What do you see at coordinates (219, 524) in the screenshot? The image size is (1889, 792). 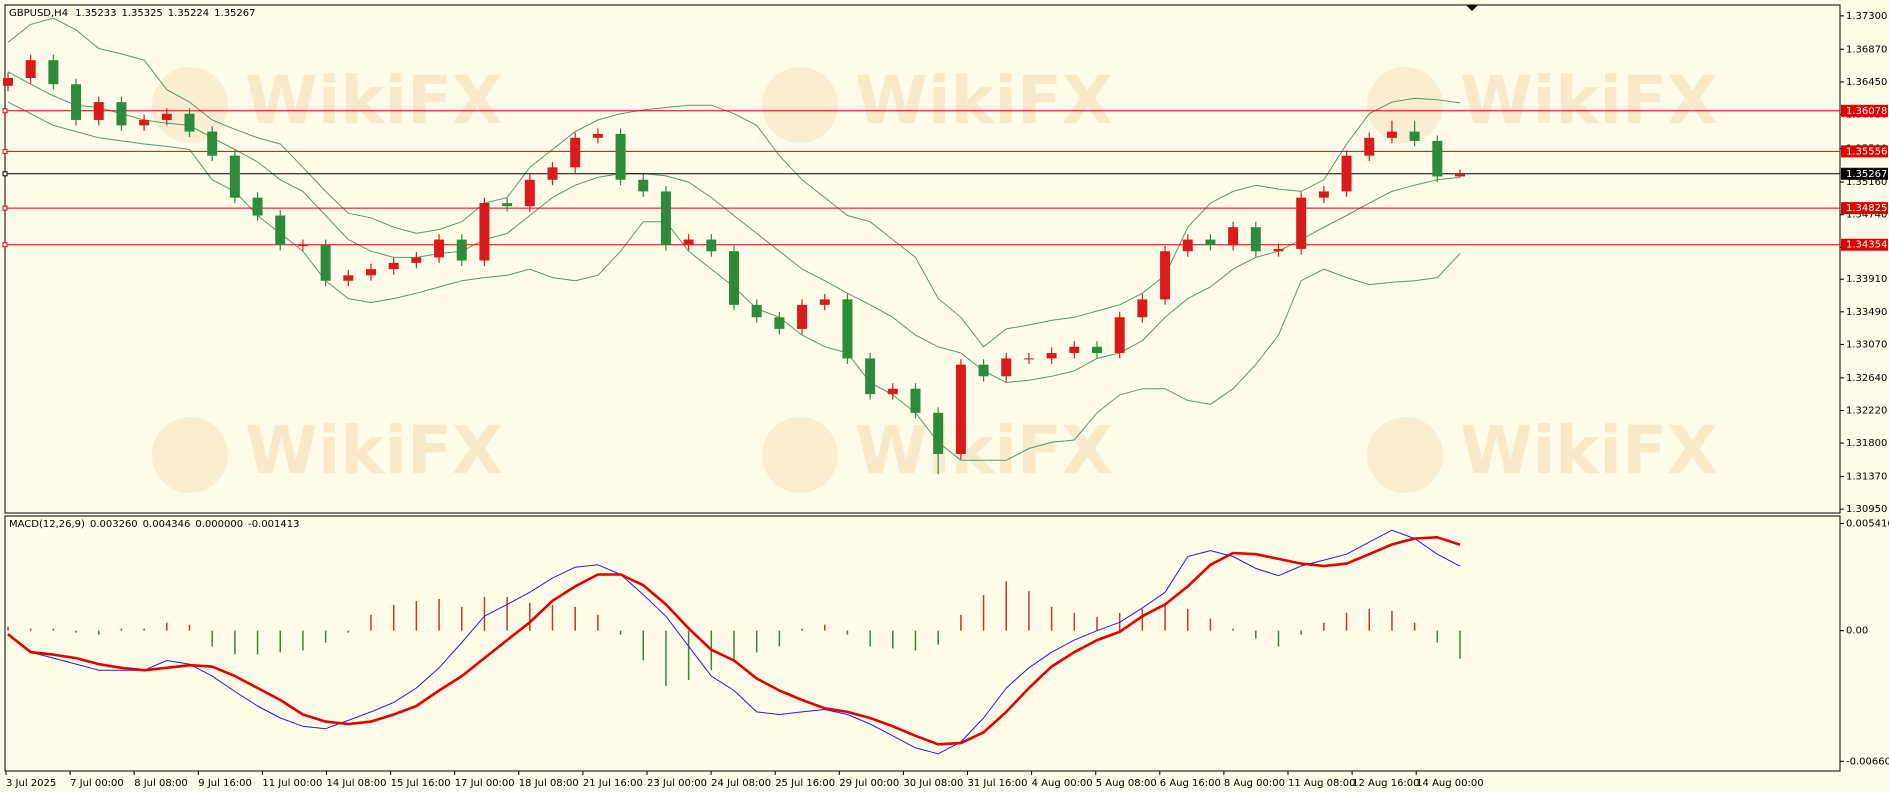 I see `macd-readout: 0.000000` at bounding box center [219, 524].